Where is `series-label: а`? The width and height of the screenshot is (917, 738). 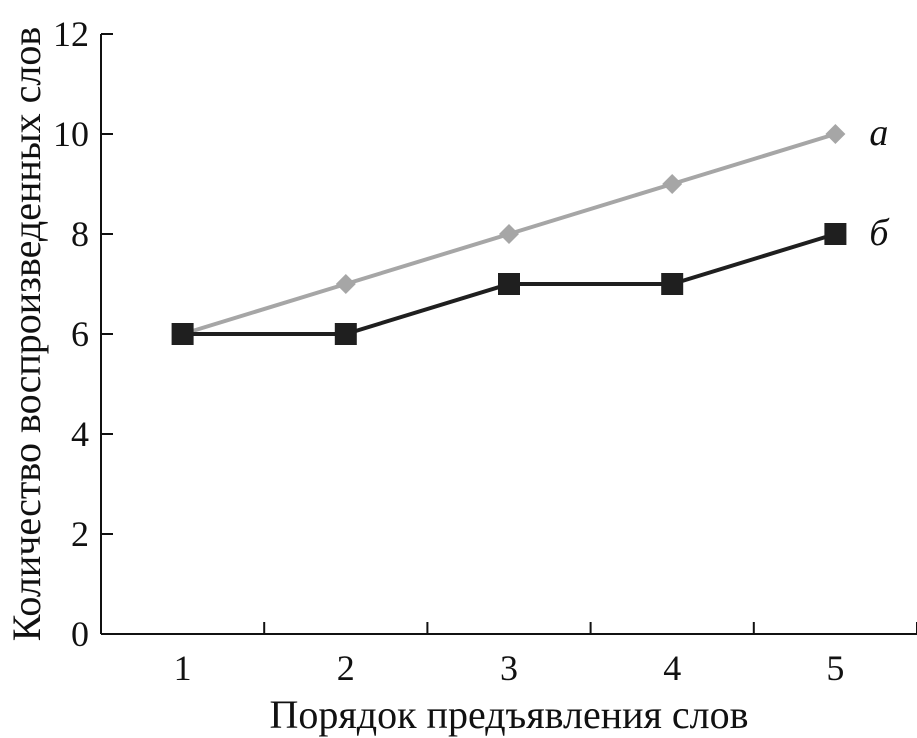
series-label: а is located at coordinates (878, 133).